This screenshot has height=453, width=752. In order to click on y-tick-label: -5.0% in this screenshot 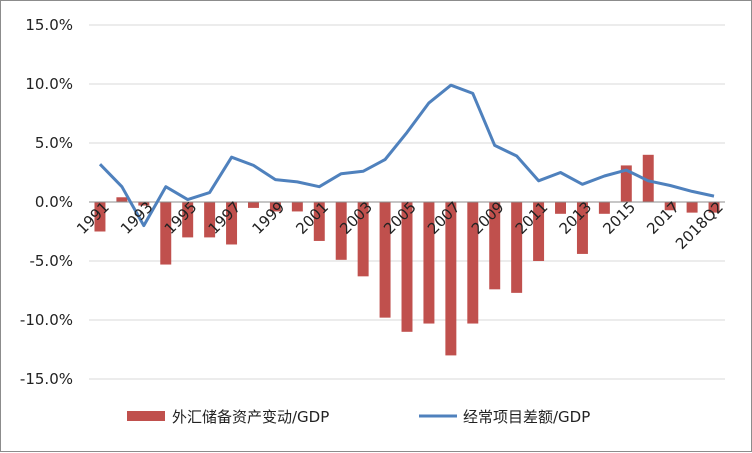, I will do `click(51, 261)`.